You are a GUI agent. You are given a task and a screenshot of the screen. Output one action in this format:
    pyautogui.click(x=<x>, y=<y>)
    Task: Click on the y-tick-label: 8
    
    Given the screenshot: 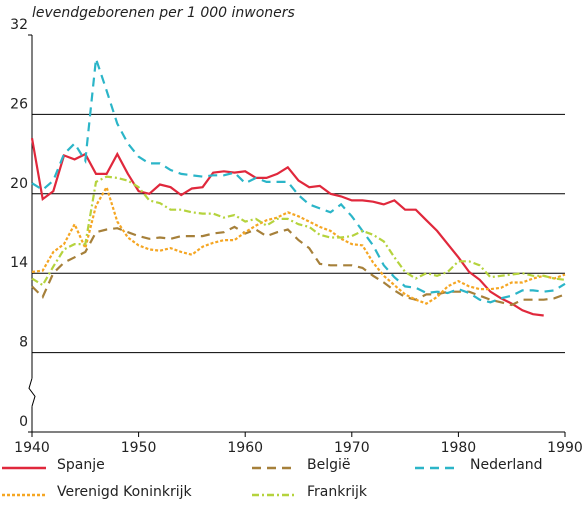 What is the action you would take?
    pyautogui.click(x=23, y=343)
    